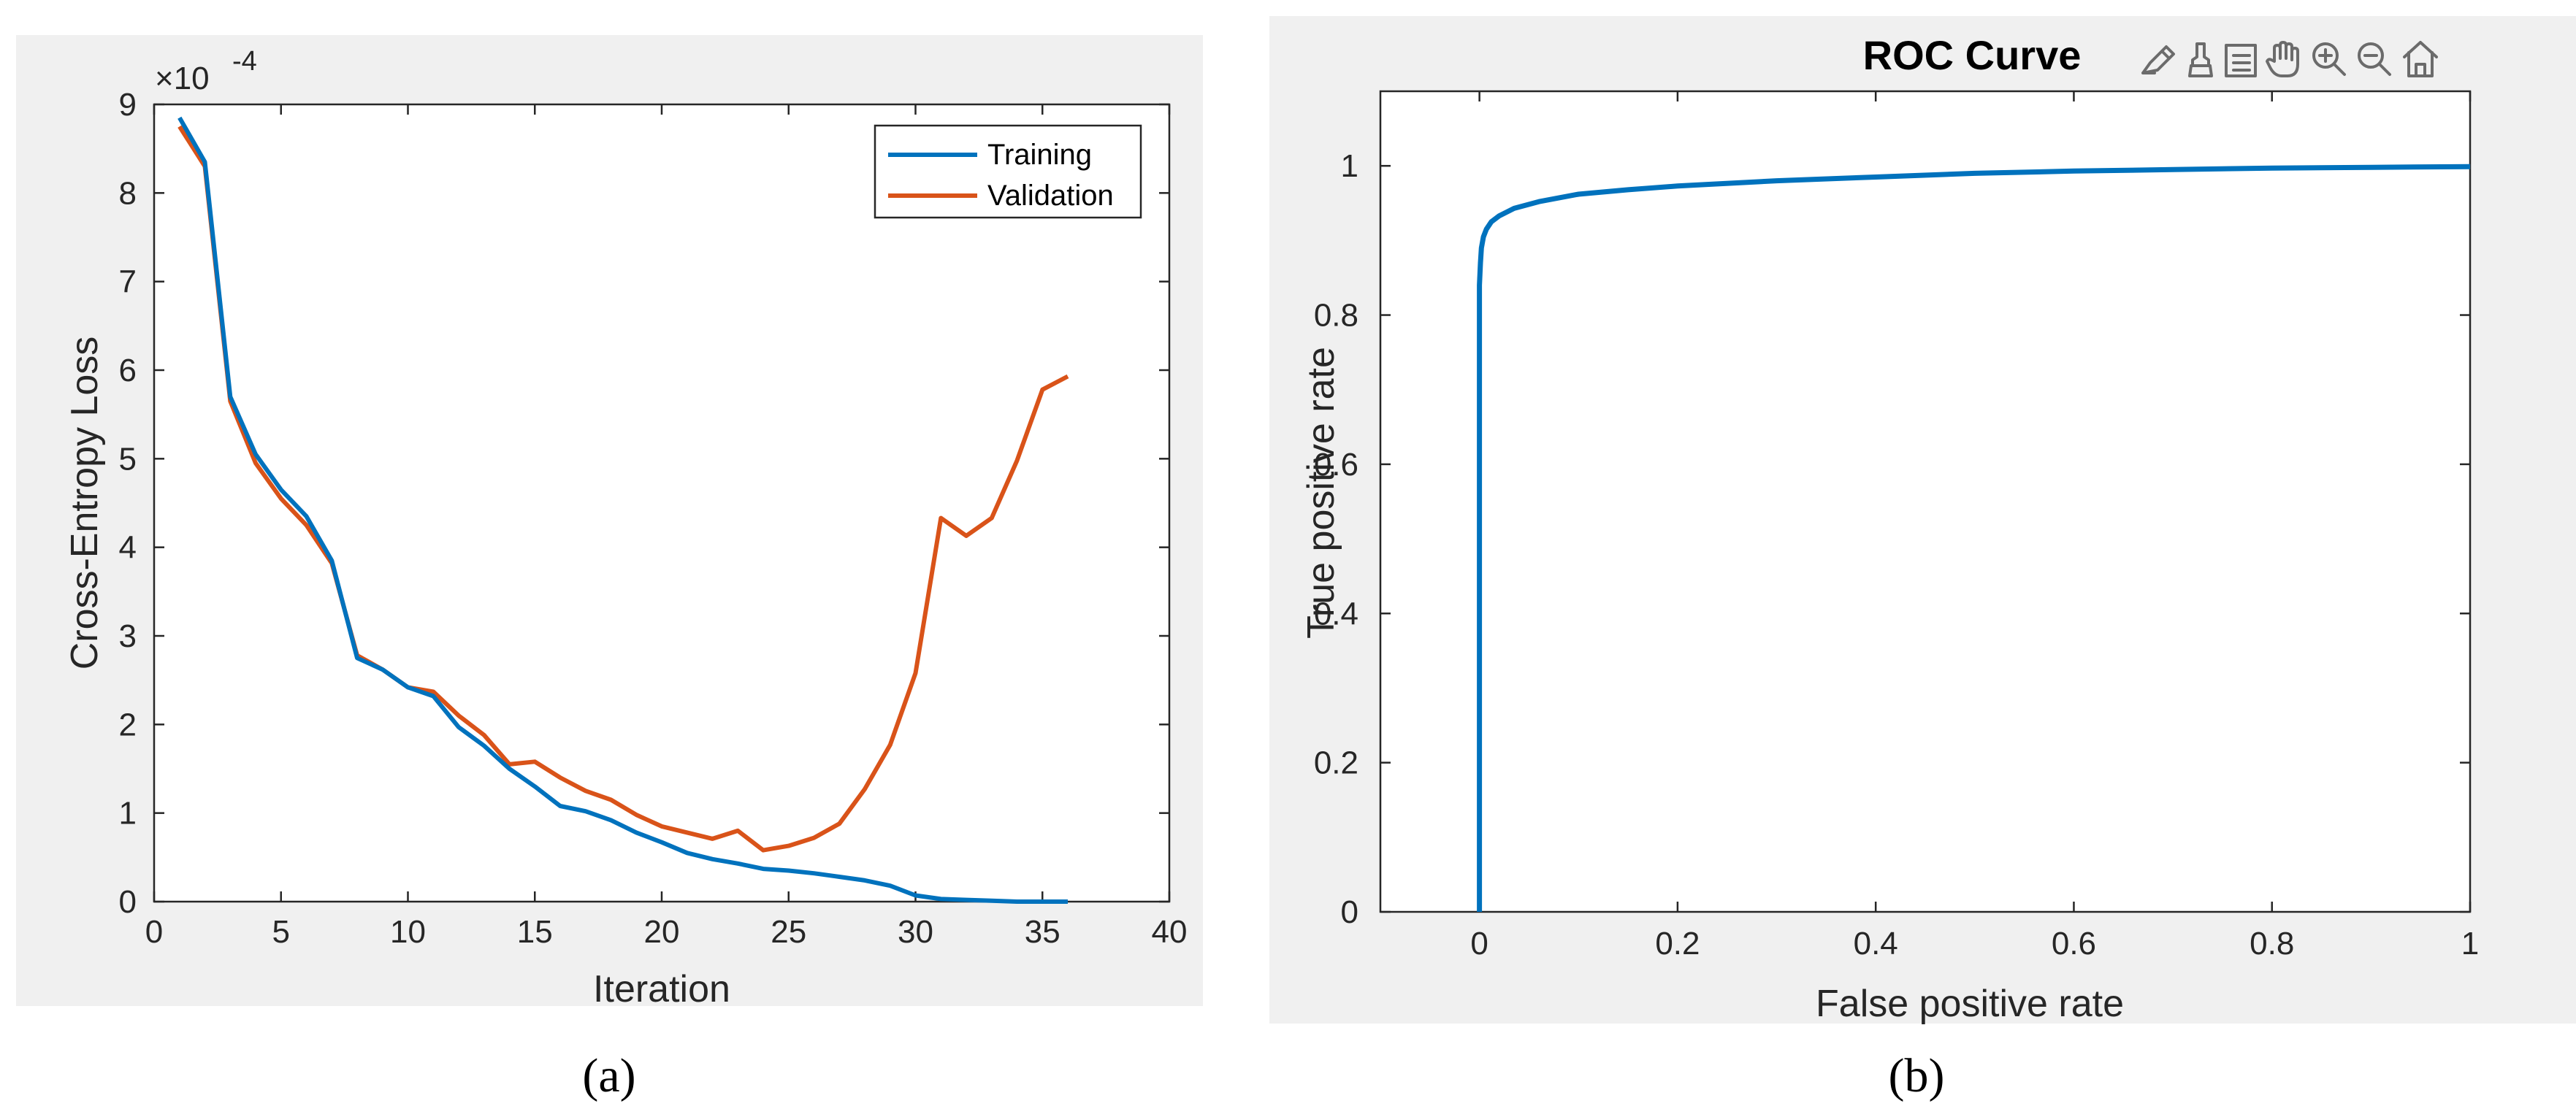 The height and width of the screenshot is (1117, 2576). What do you see at coordinates (608, 1075) in the screenshot?
I see `caption-a: (a)` at bounding box center [608, 1075].